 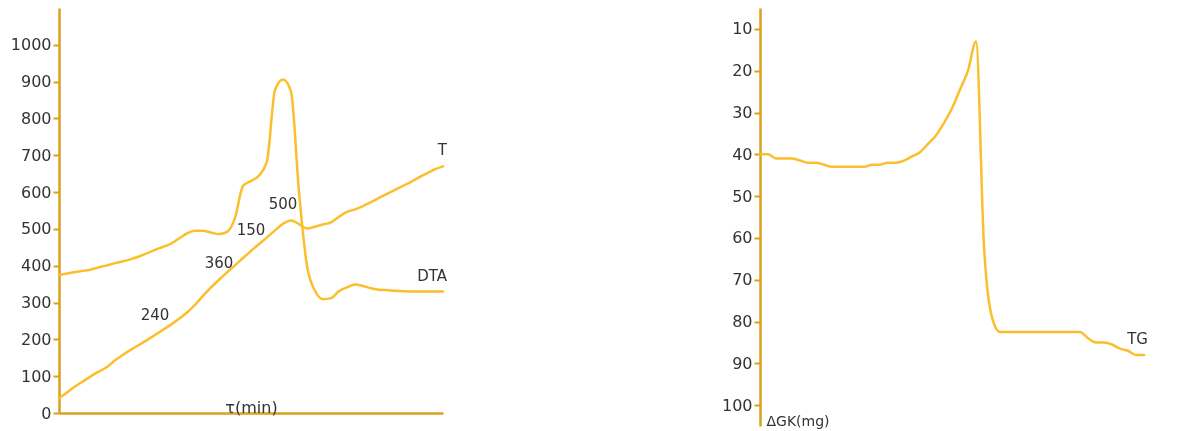 What do you see at coordinates (36, 118) in the screenshot?
I see `y-tick-label: 800` at bounding box center [36, 118].